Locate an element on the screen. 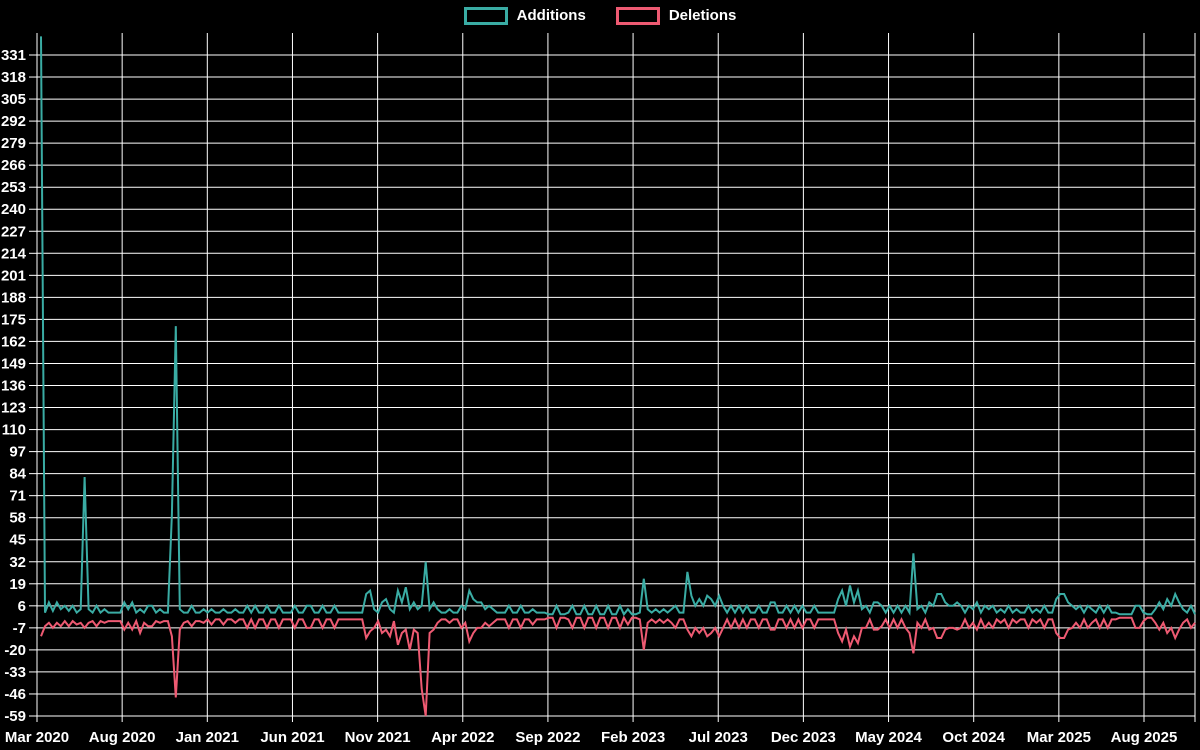  x-tick-label: Jun 2021 is located at coordinates (292, 737).